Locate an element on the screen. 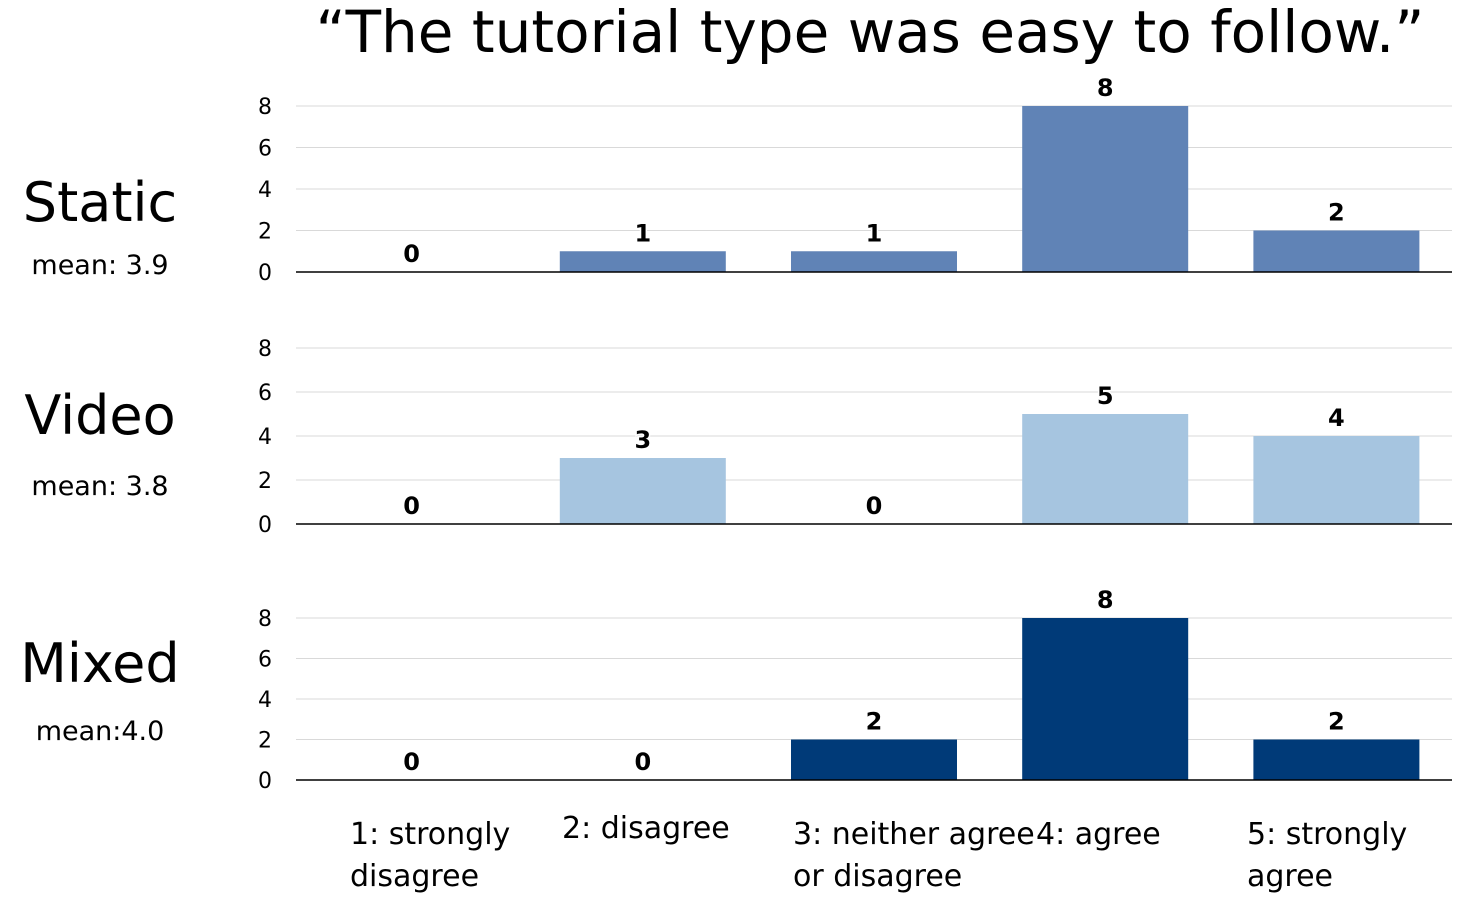 Image resolution: width=1466 pixels, height=902 pixels. category-label-2: 2: disagree is located at coordinates (646, 828).